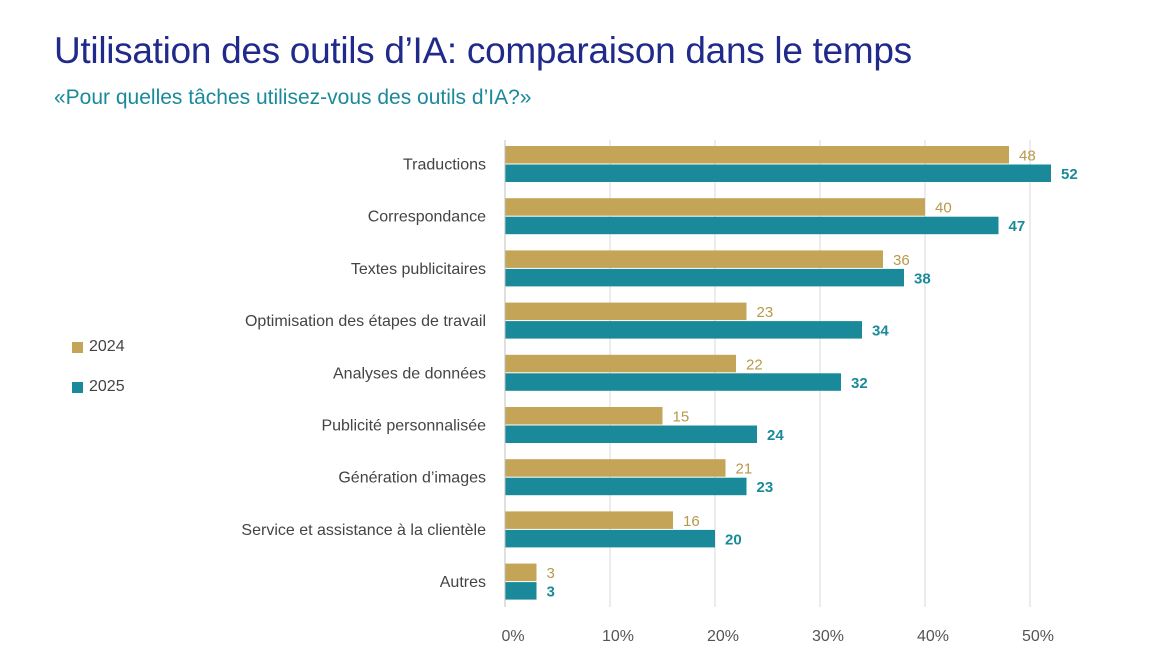  What do you see at coordinates (933, 636) in the screenshot?
I see `x-tick-label: 40%` at bounding box center [933, 636].